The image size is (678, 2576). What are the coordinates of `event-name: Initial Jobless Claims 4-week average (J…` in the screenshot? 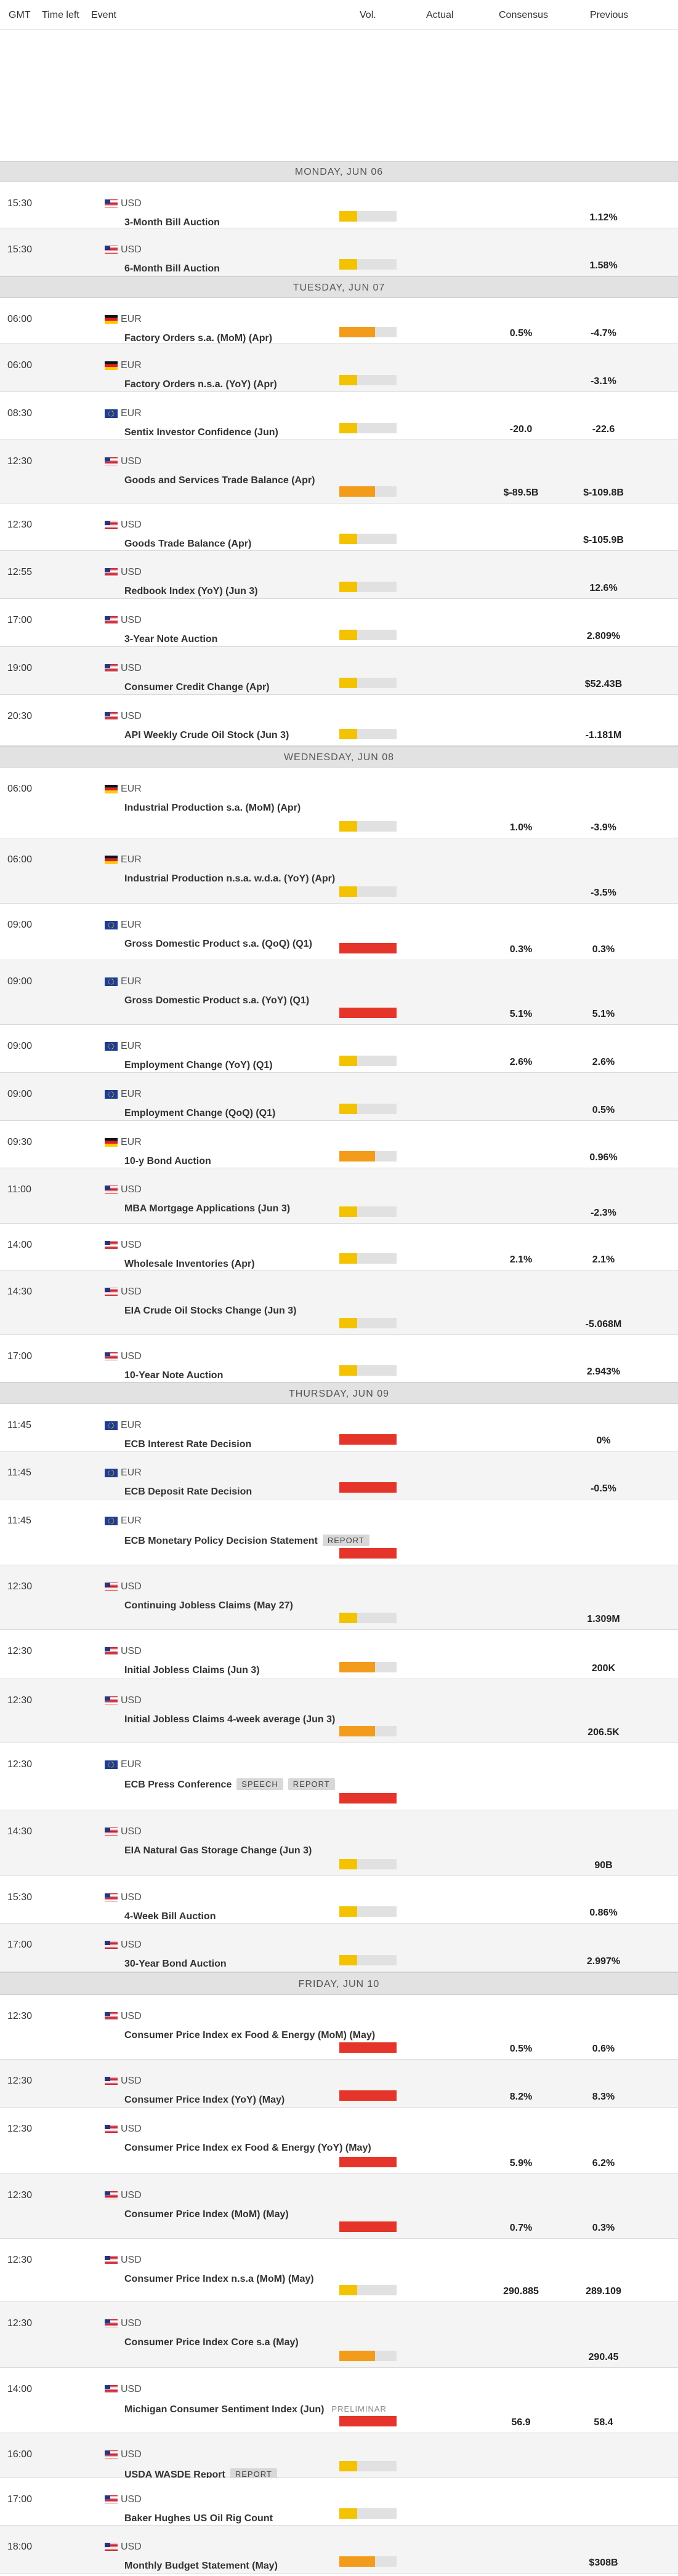 It's located at (229, 1719).